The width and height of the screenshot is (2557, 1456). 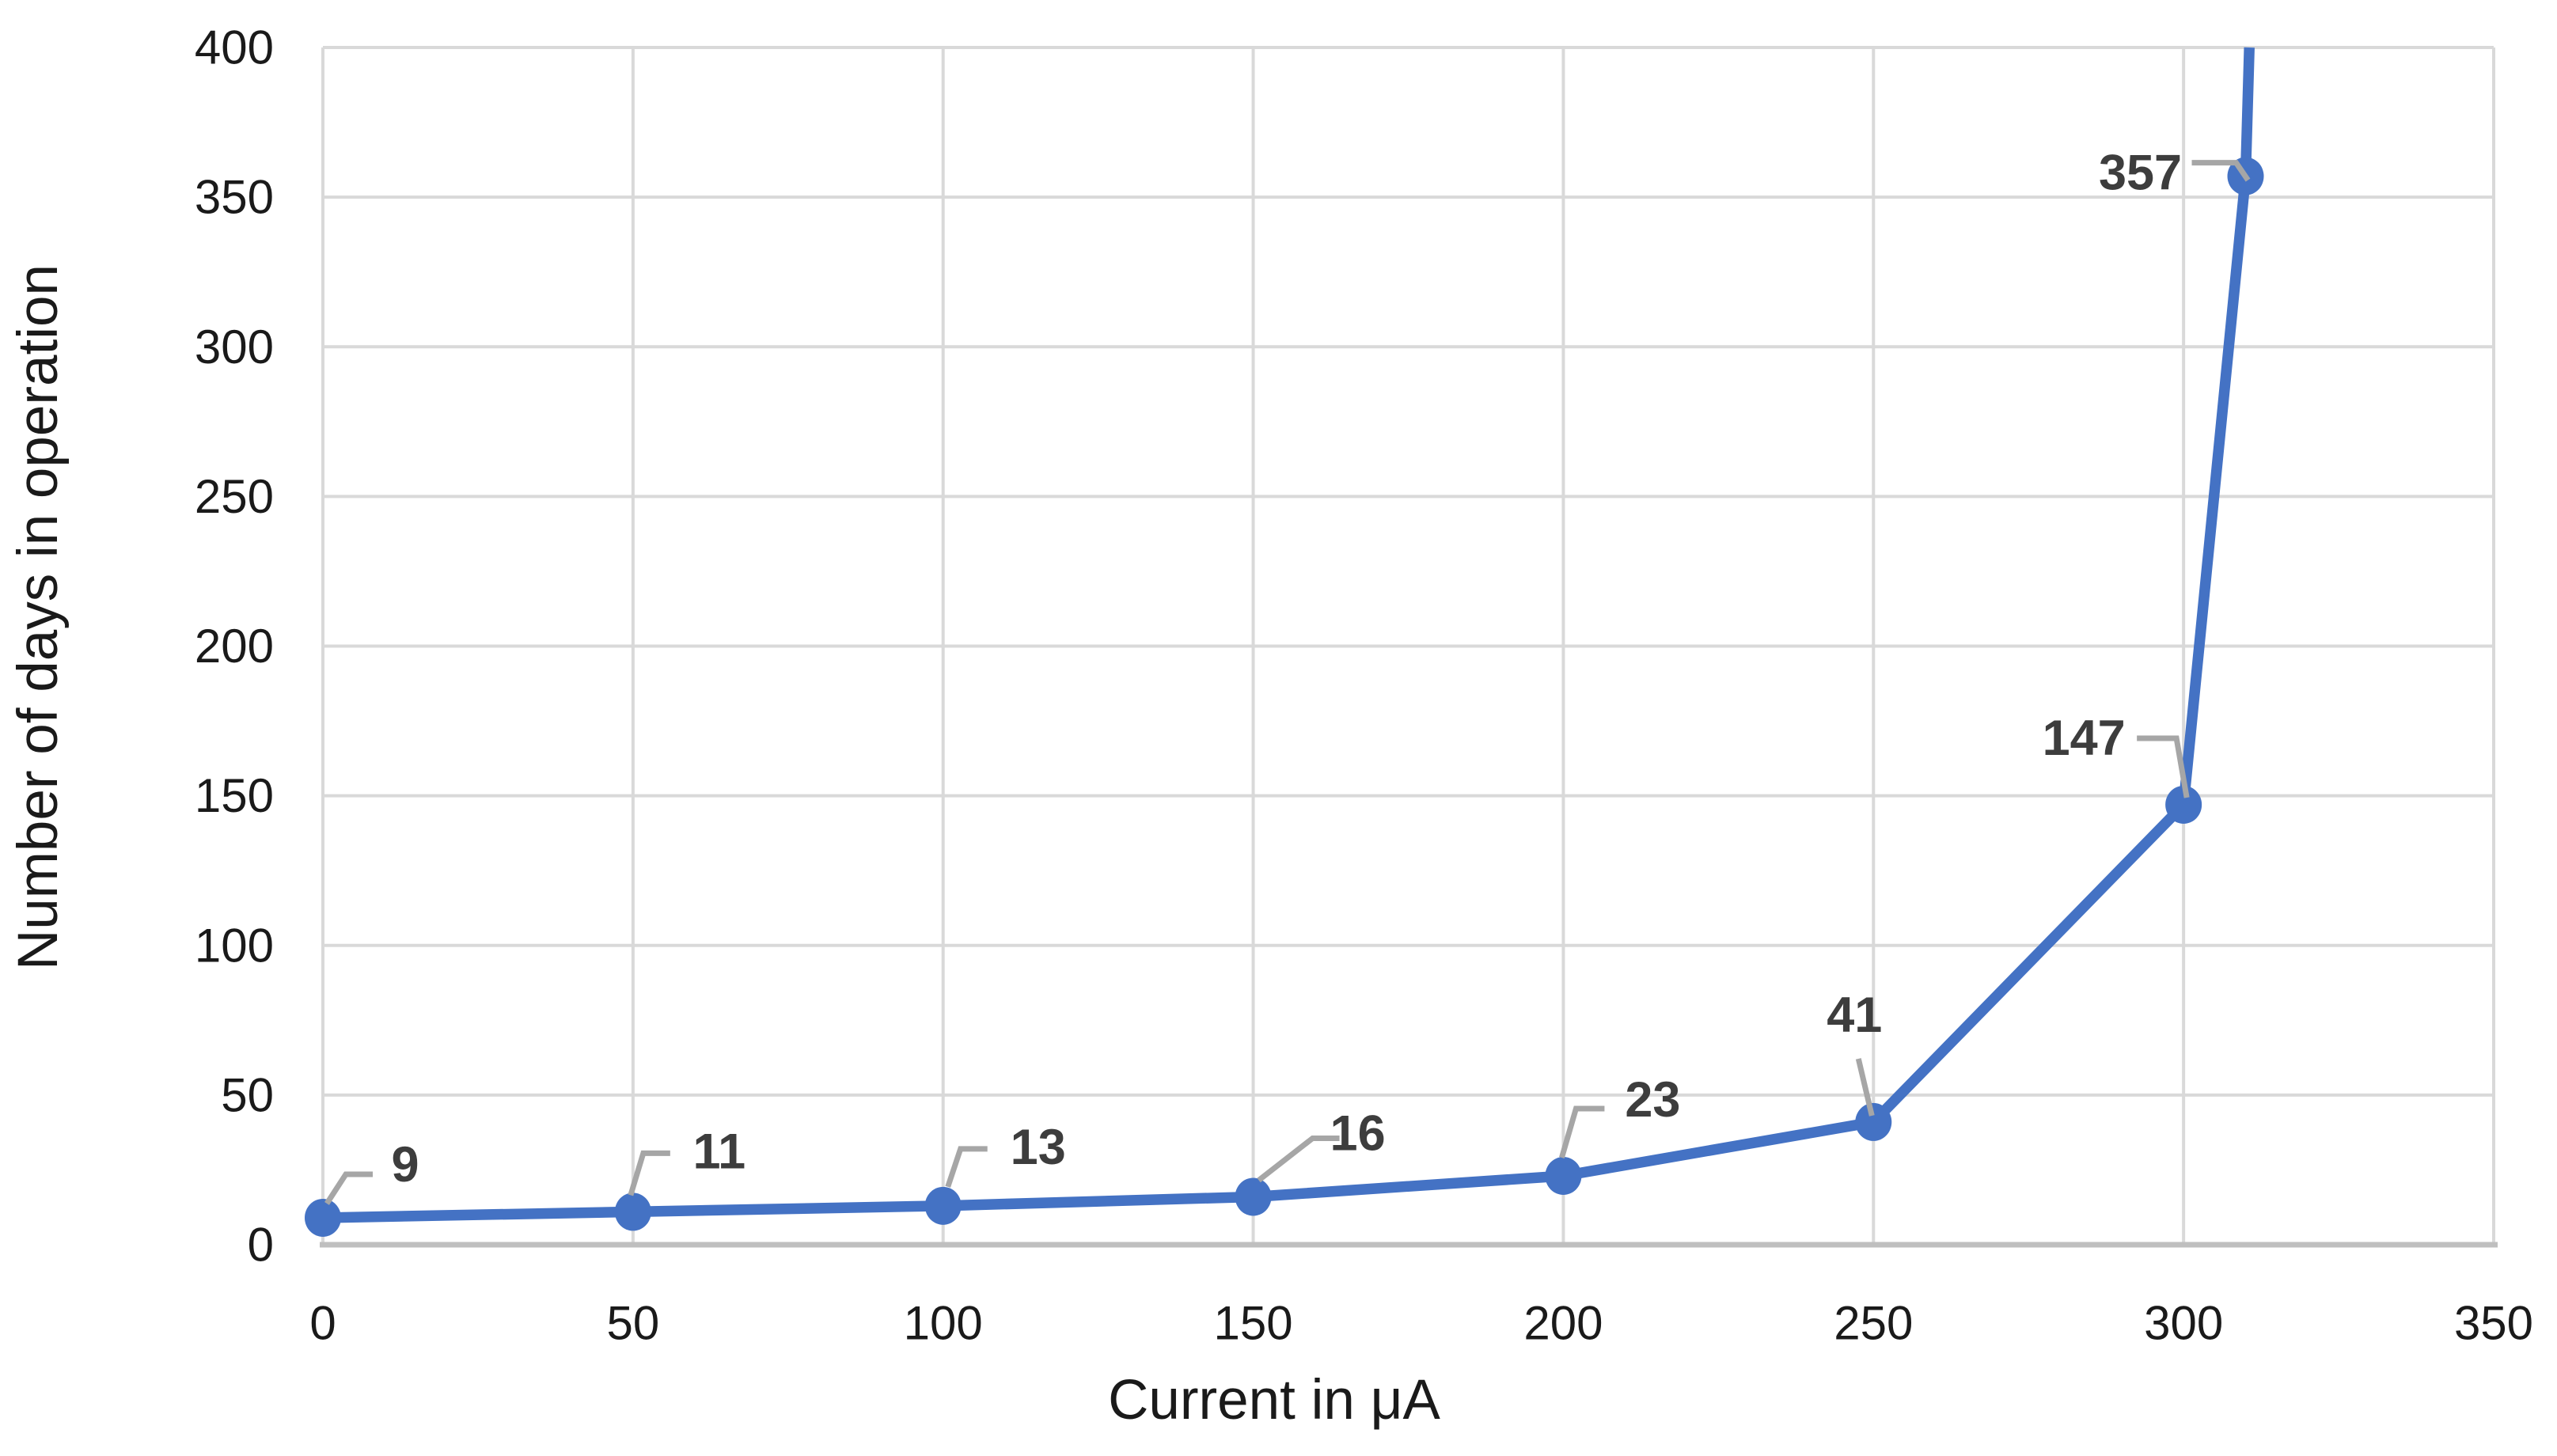 What do you see at coordinates (234, 197) in the screenshot?
I see `y-tick-label: 350` at bounding box center [234, 197].